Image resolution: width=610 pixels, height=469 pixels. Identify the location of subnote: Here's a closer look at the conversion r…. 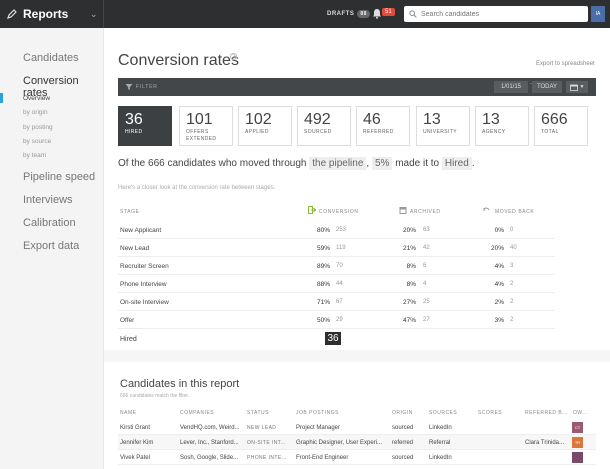
(197, 188).